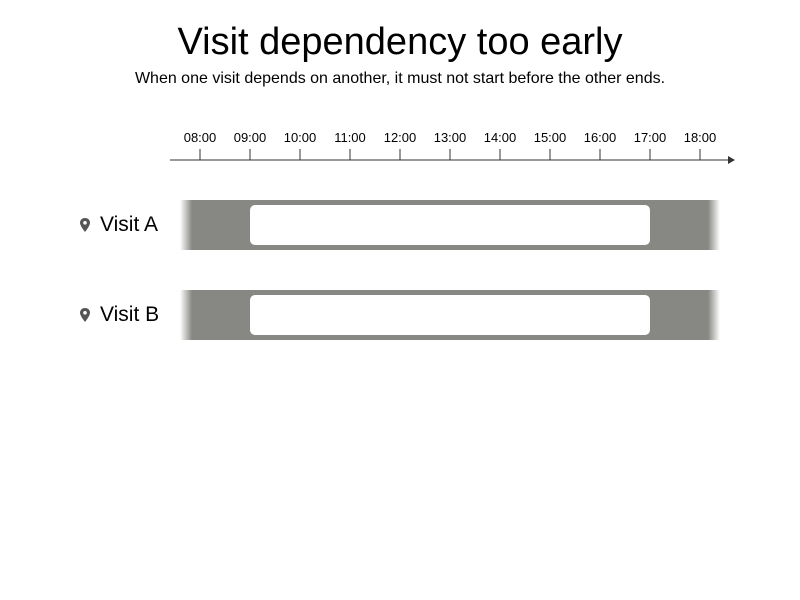  Describe the element at coordinates (130, 314) in the screenshot. I see `visit-name: Visit B` at that location.